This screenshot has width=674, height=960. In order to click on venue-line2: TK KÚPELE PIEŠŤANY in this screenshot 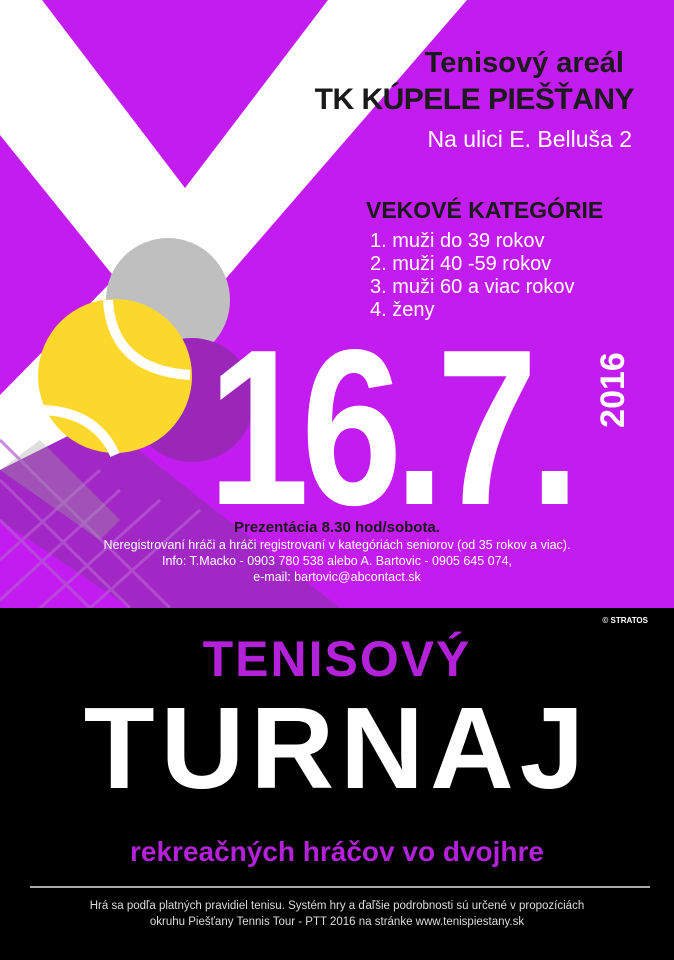, I will do `click(474, 99)`.